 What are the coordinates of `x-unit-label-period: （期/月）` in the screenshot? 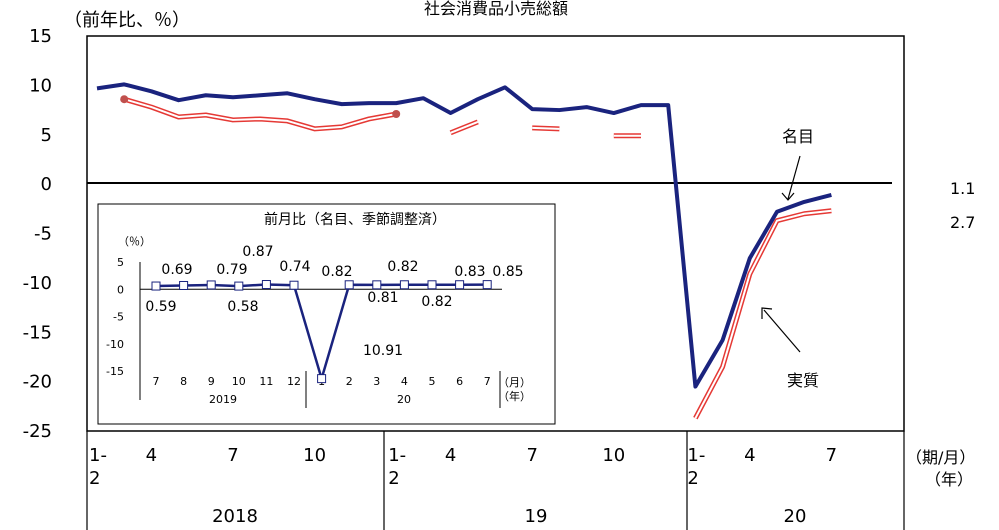 It's located at (940, 457).